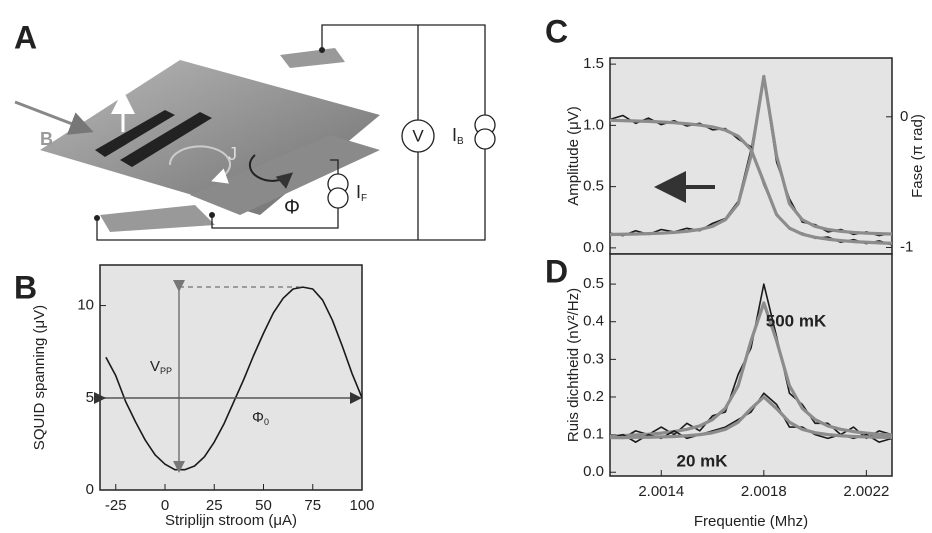 The width and height of the screenshot is (932, 533). I want to click on flux-current-label: IF, so click(361, 193).